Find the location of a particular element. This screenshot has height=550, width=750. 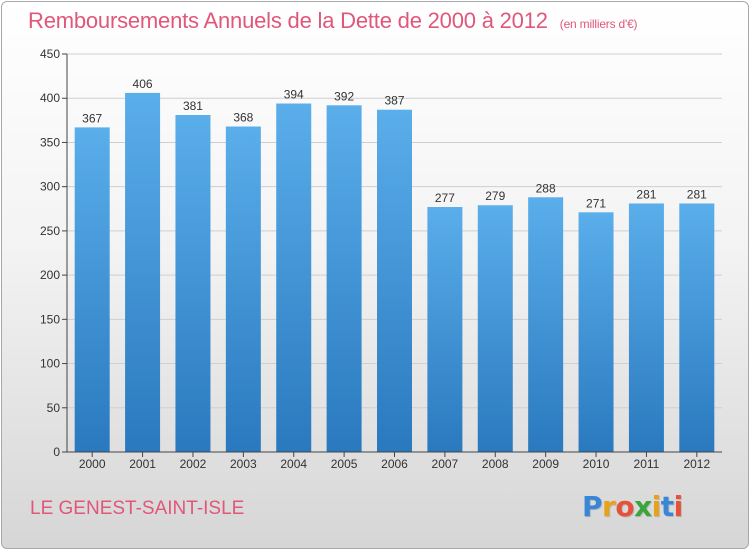

x-tick-label: 2007 is located at coordinates (445, 464).